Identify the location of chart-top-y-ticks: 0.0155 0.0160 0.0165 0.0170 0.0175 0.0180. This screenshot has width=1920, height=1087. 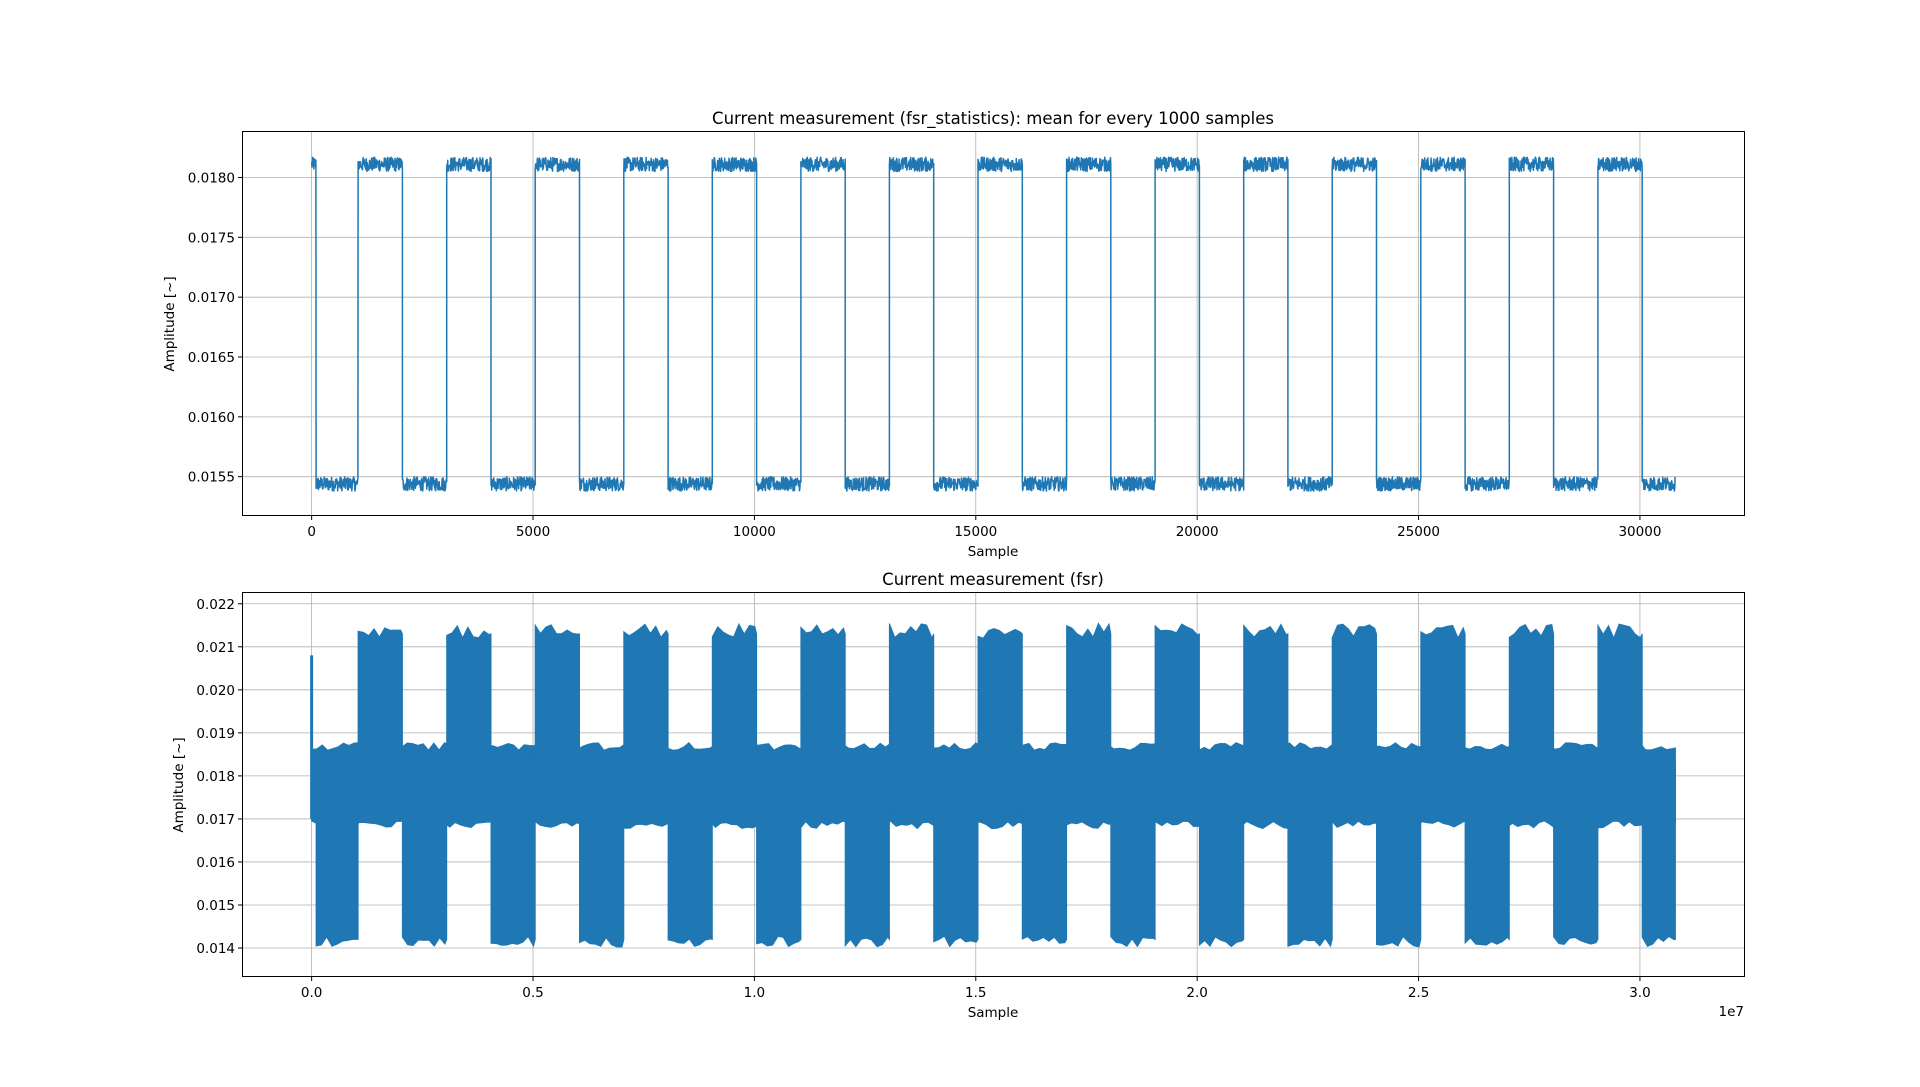
(215, 328).